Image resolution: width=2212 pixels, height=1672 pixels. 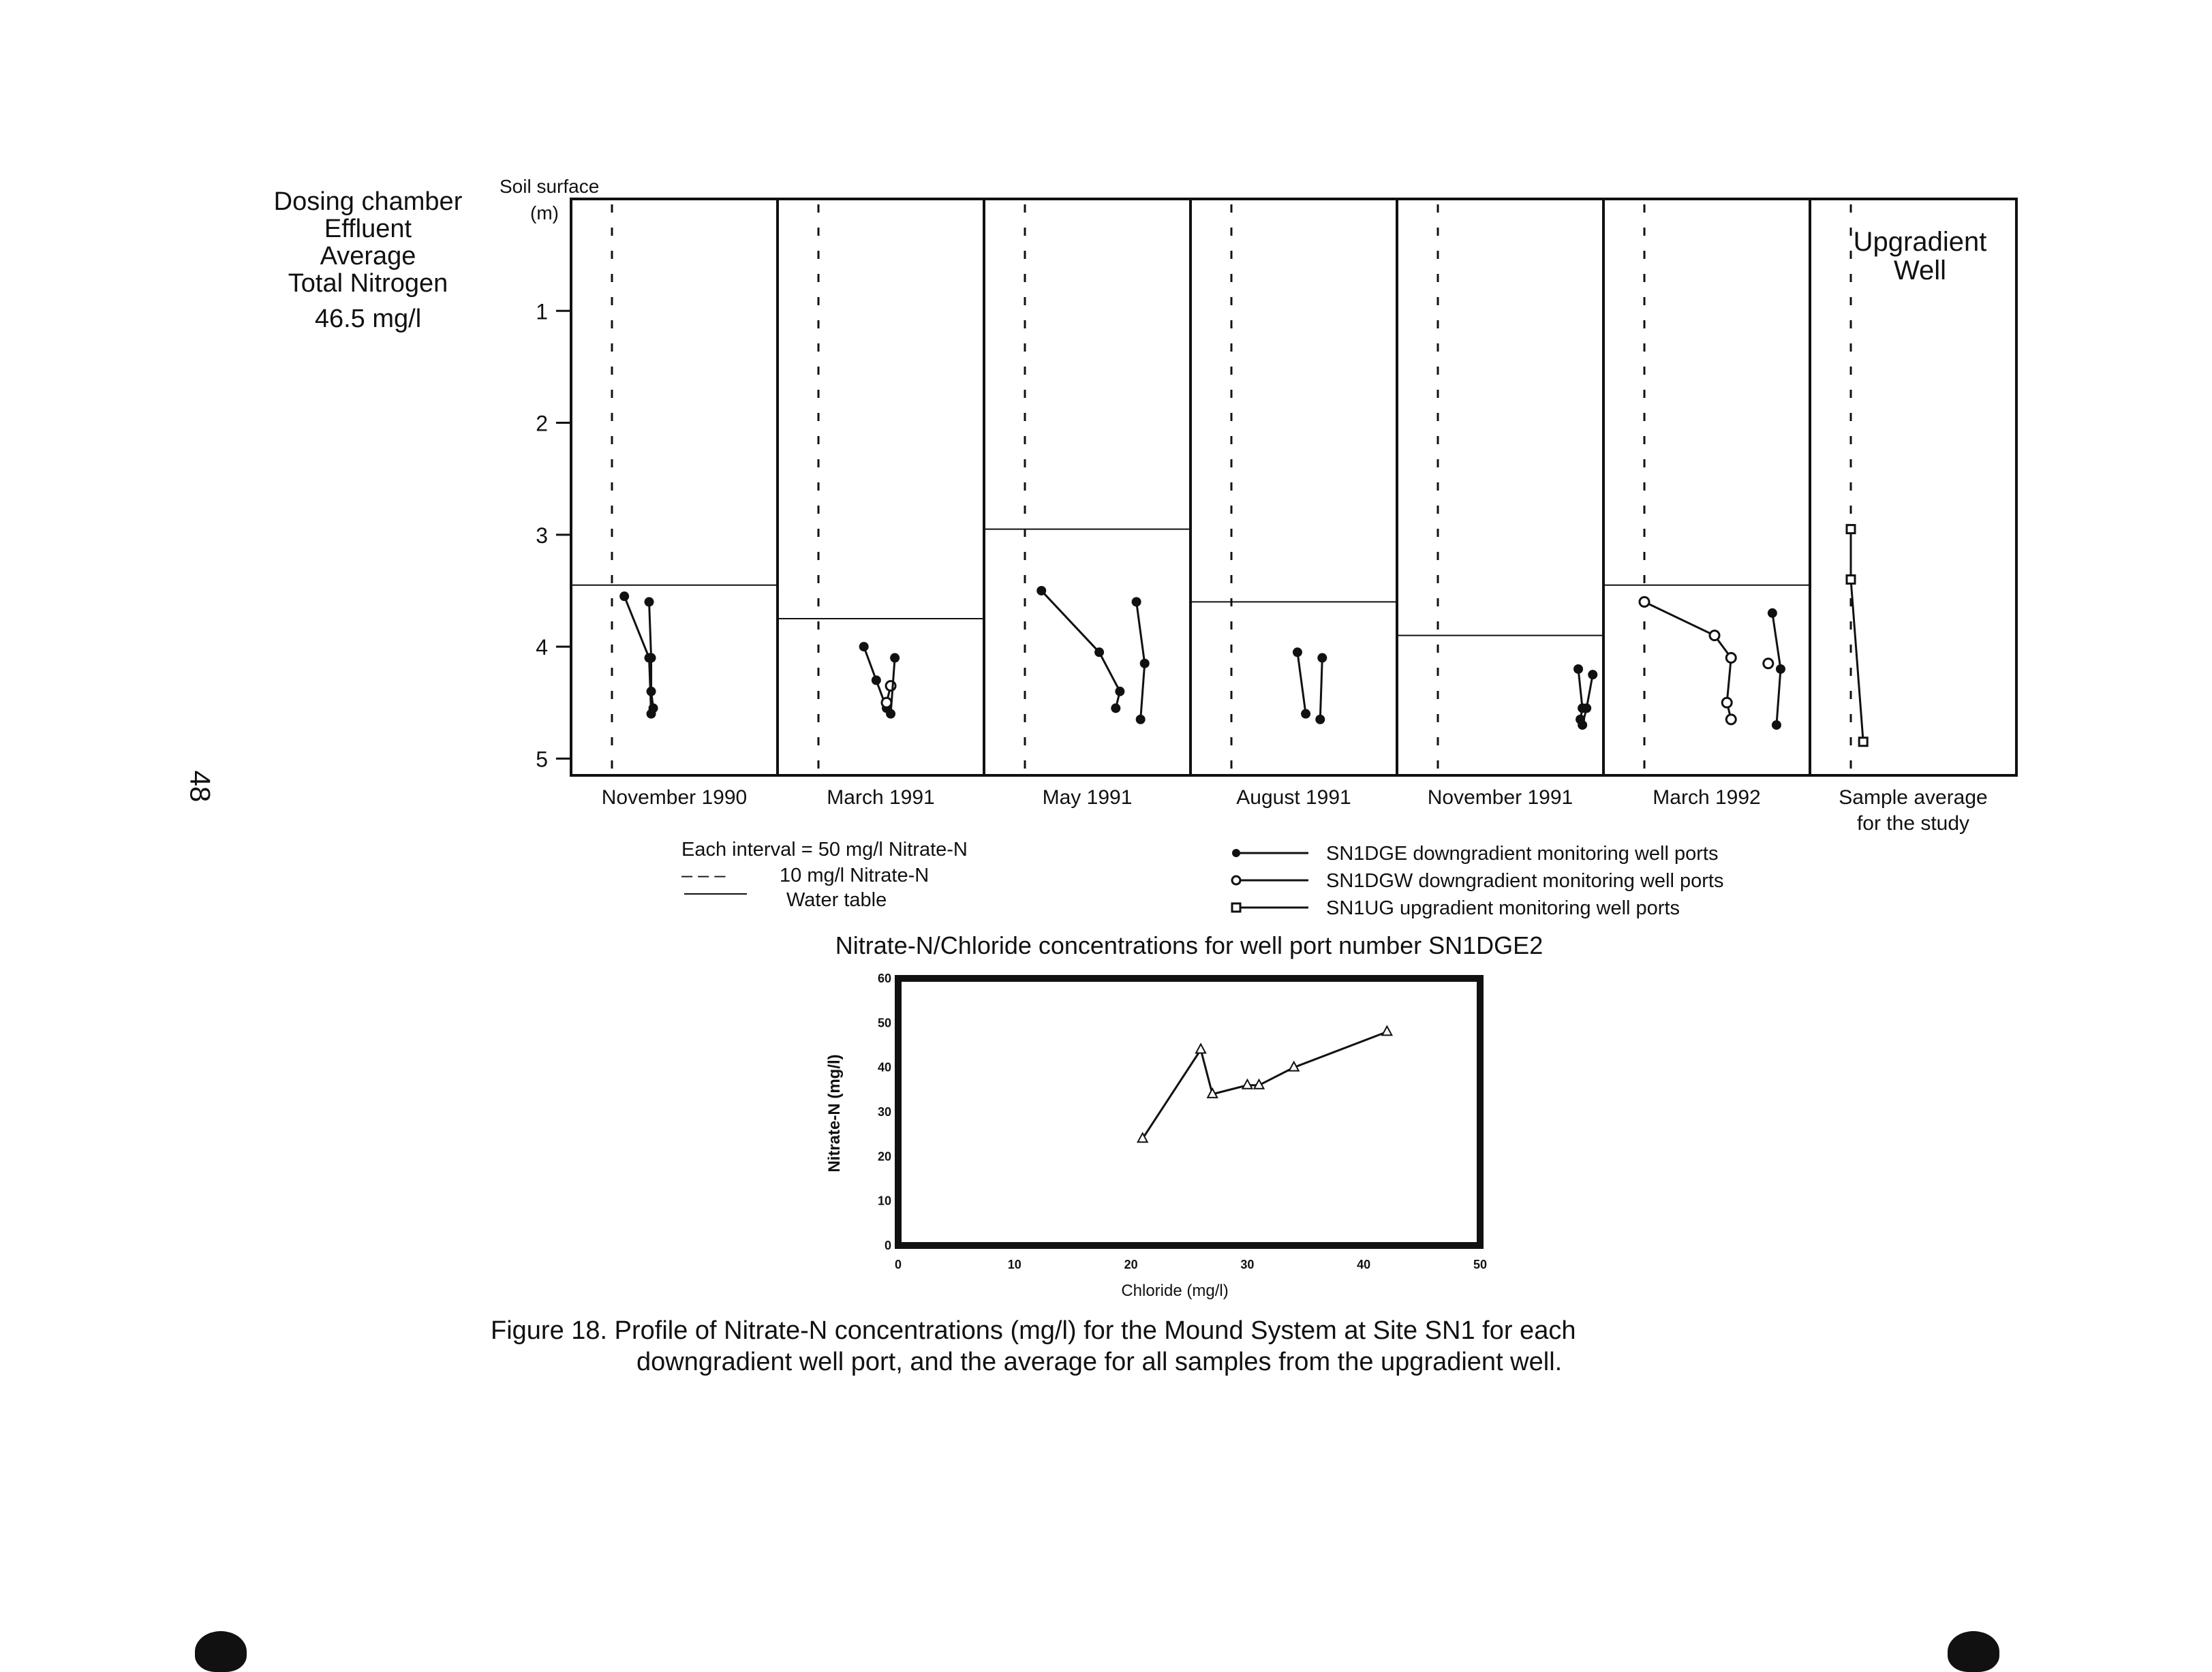 What do you see at coordinates (542, 759) in the screenshot?
I see `y-tick-label: 5` at bounding box center [542, 759].